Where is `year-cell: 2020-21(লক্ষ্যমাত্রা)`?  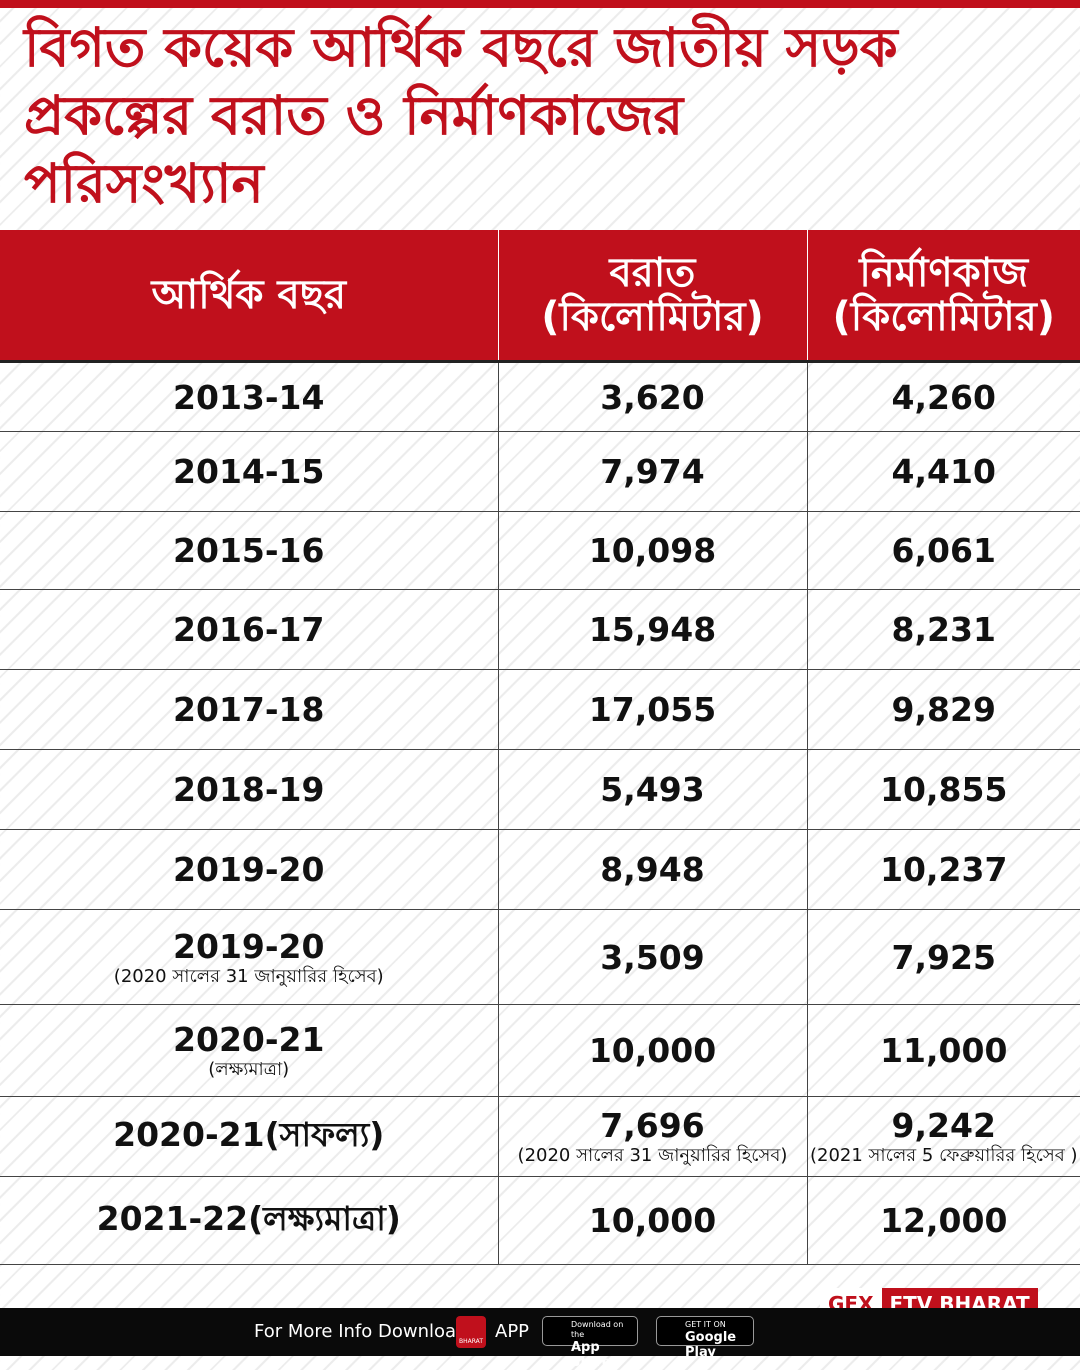 year-cell: 2020-21(লক্ষ্যমাত্রা) is located at coordinates (249, 1051).